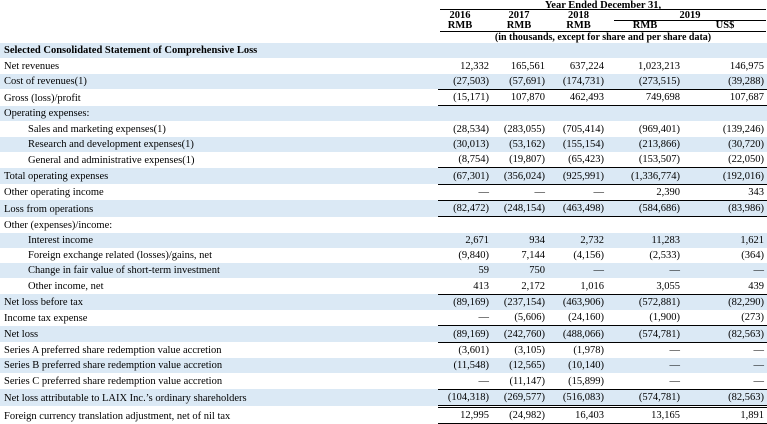 This screenshot has width=767, height=424. Describe the element at coordinates (58, 225) in the screenshot. I see `row-label: Other (expenses)/income:` at that location.